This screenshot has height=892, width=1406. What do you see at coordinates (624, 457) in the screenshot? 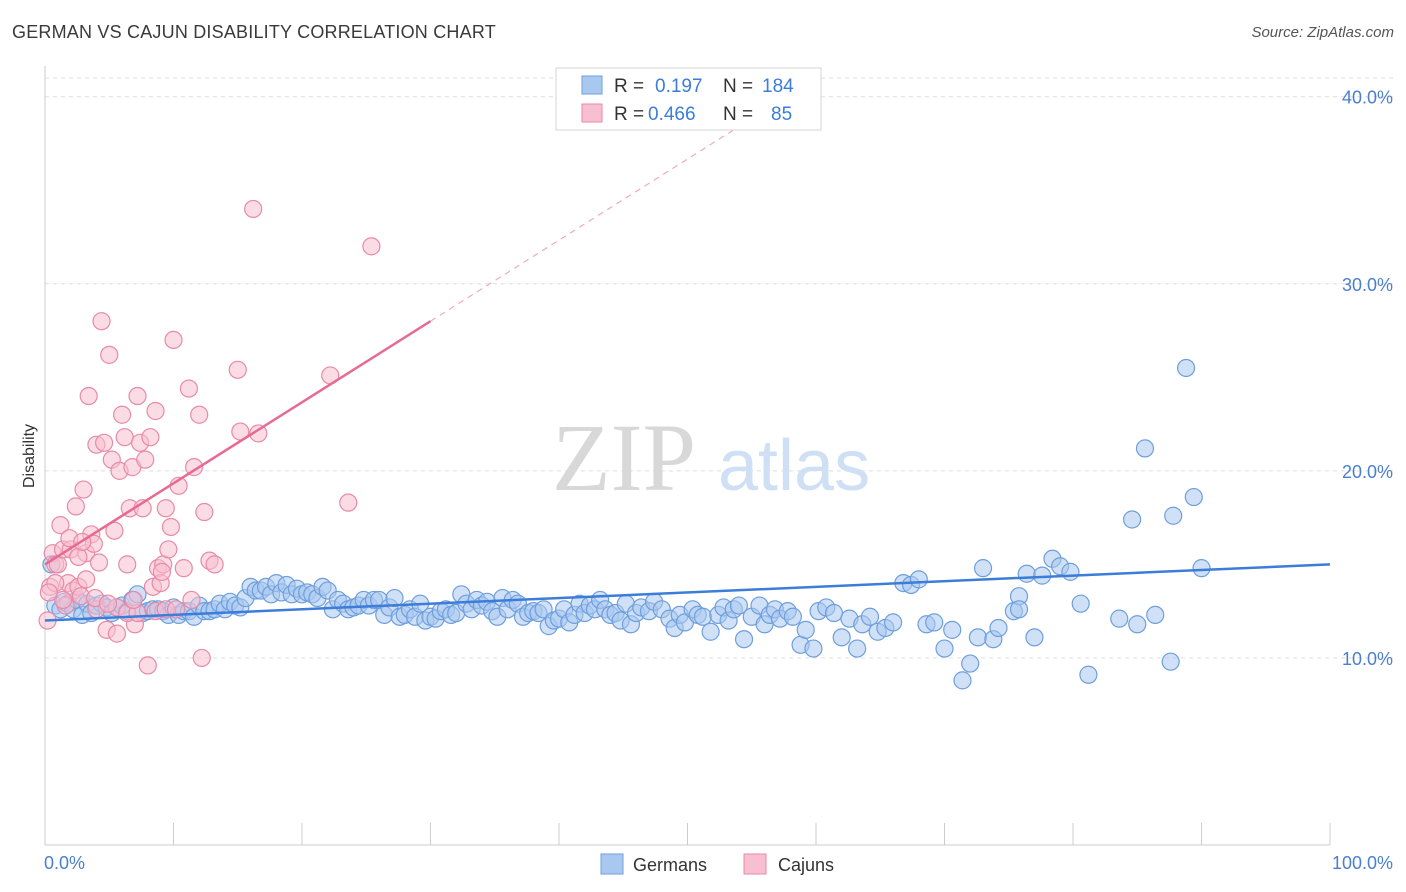
I see `watermark-zip: ZIP` at bounding box center [624, 457].